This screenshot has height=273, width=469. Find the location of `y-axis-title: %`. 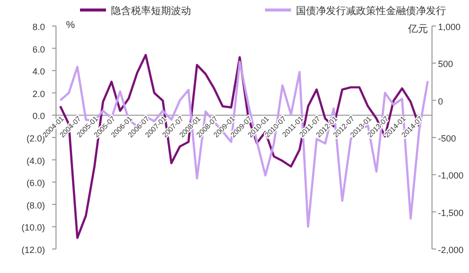

y-axis-title: % is located at coordinates (70, 25).